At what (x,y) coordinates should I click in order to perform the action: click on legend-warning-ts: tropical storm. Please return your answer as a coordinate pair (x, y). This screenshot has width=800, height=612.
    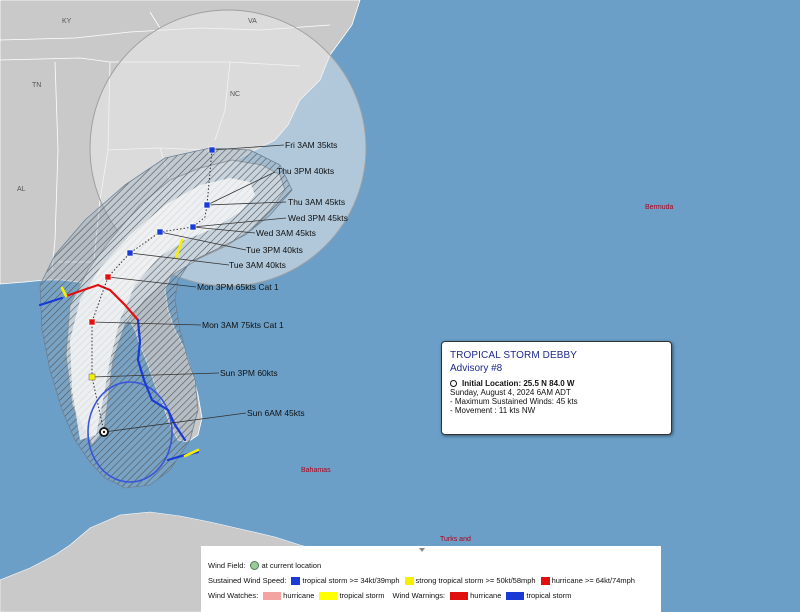
    Looking at the image, I should click on (549, 595).